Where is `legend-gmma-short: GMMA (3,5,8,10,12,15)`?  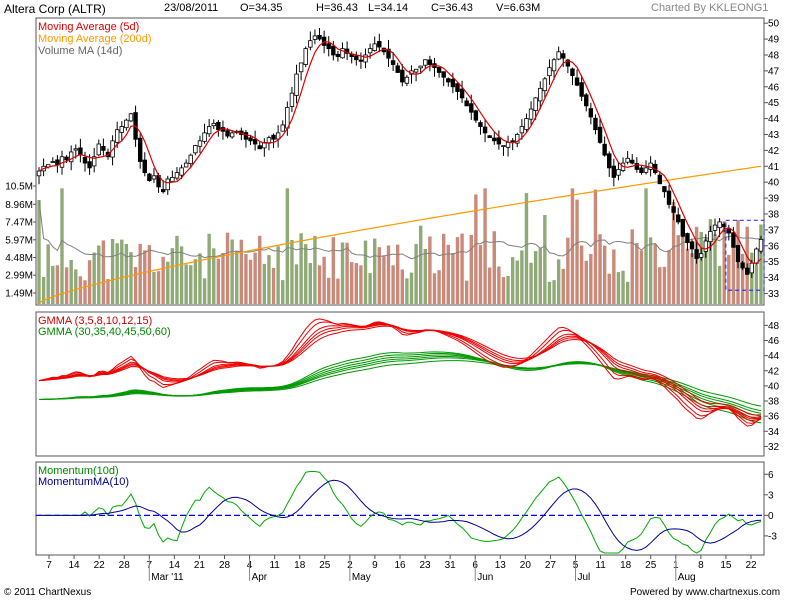 legend-gmma-short: GMMA (3,5,8,10,12,15) is located at coordinates (95, 321).